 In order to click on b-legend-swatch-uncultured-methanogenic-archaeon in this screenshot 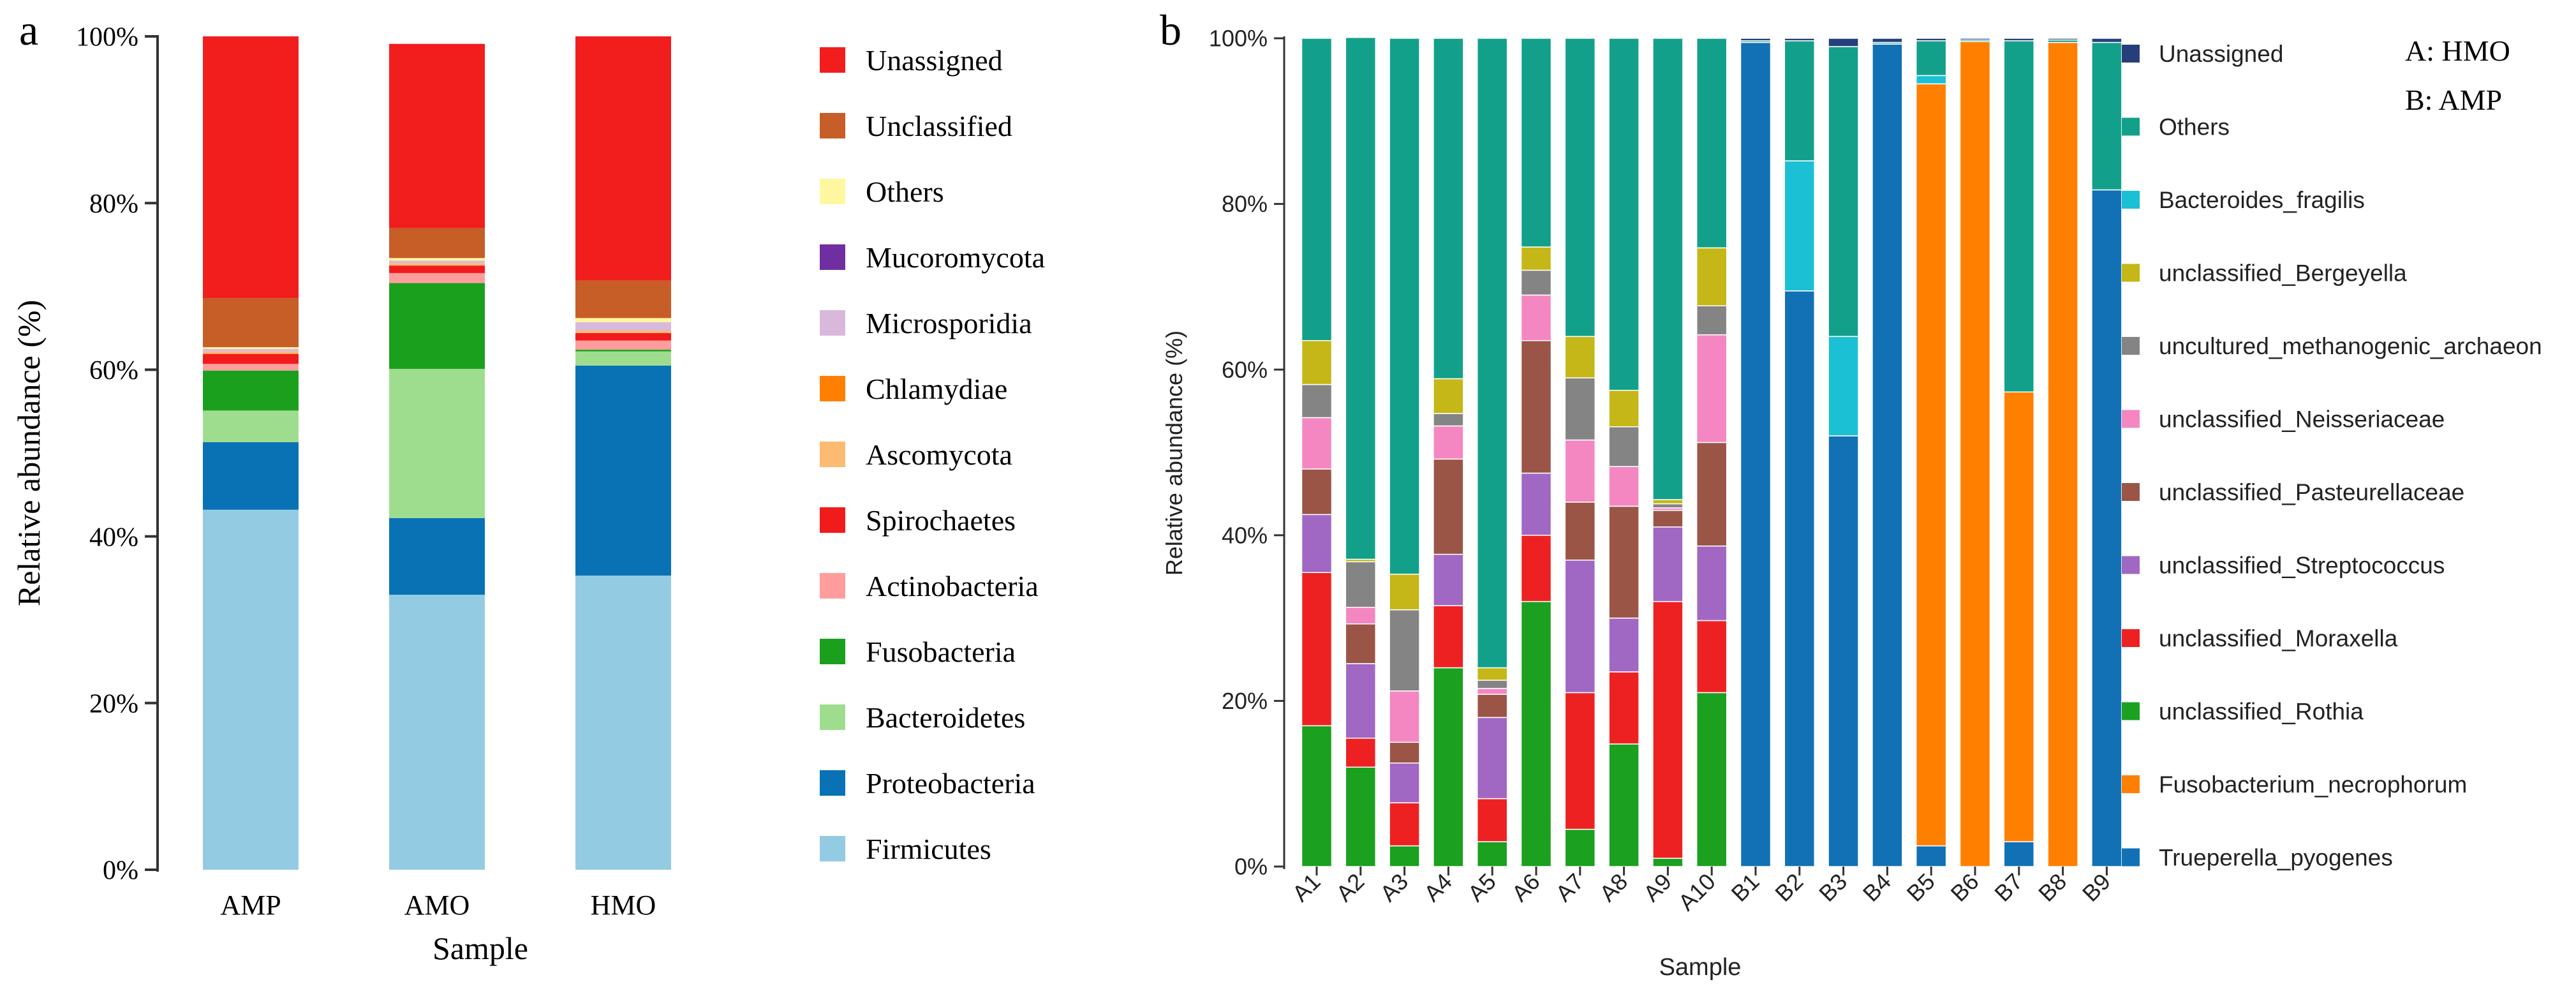, I will do `click(2131, 346)`.